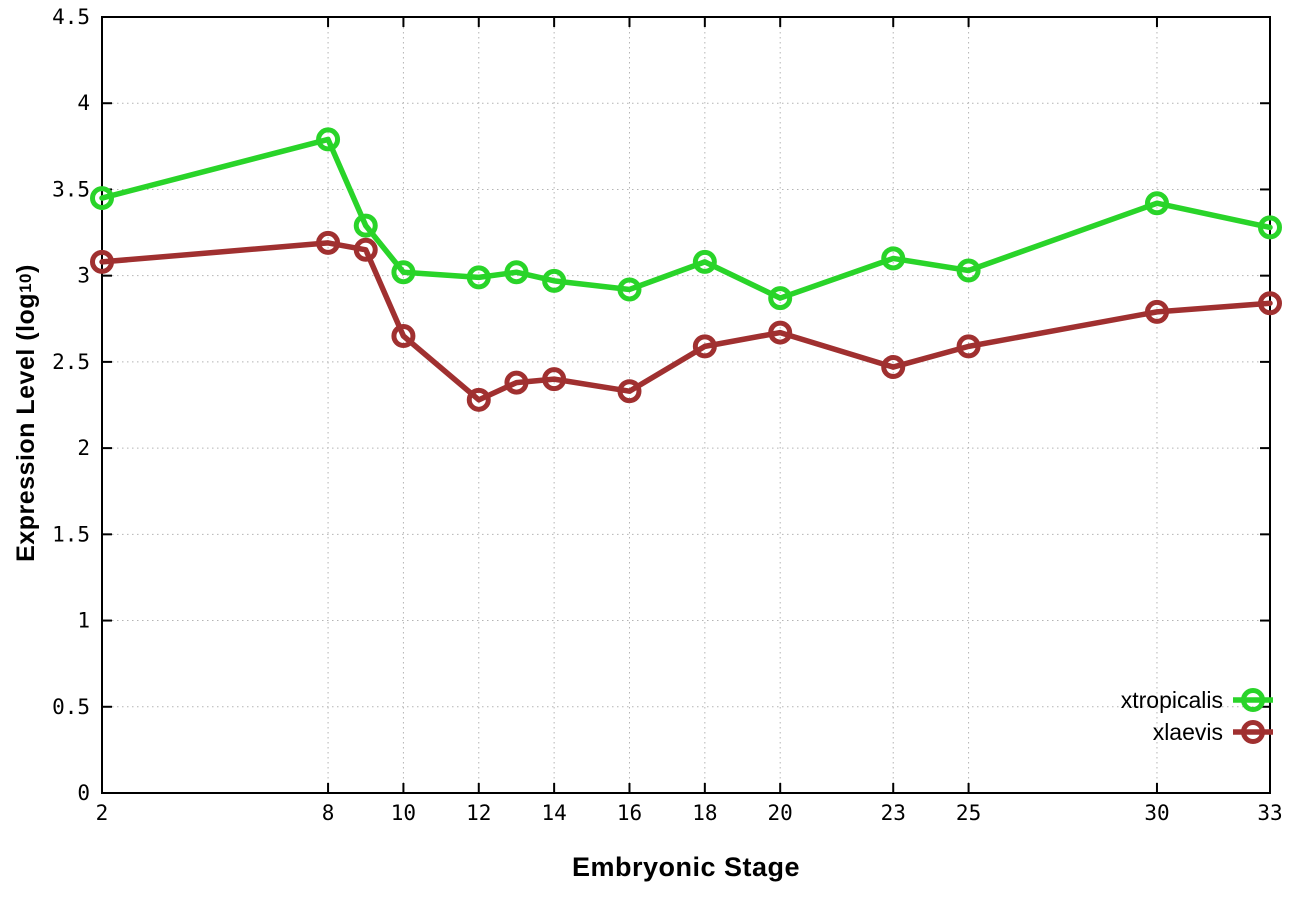 The width and height of the screenshot is (1296, 907). Describe the element at coordinates (71, 17) in the screenshot. I see `svg-text: 4.5` at that location.